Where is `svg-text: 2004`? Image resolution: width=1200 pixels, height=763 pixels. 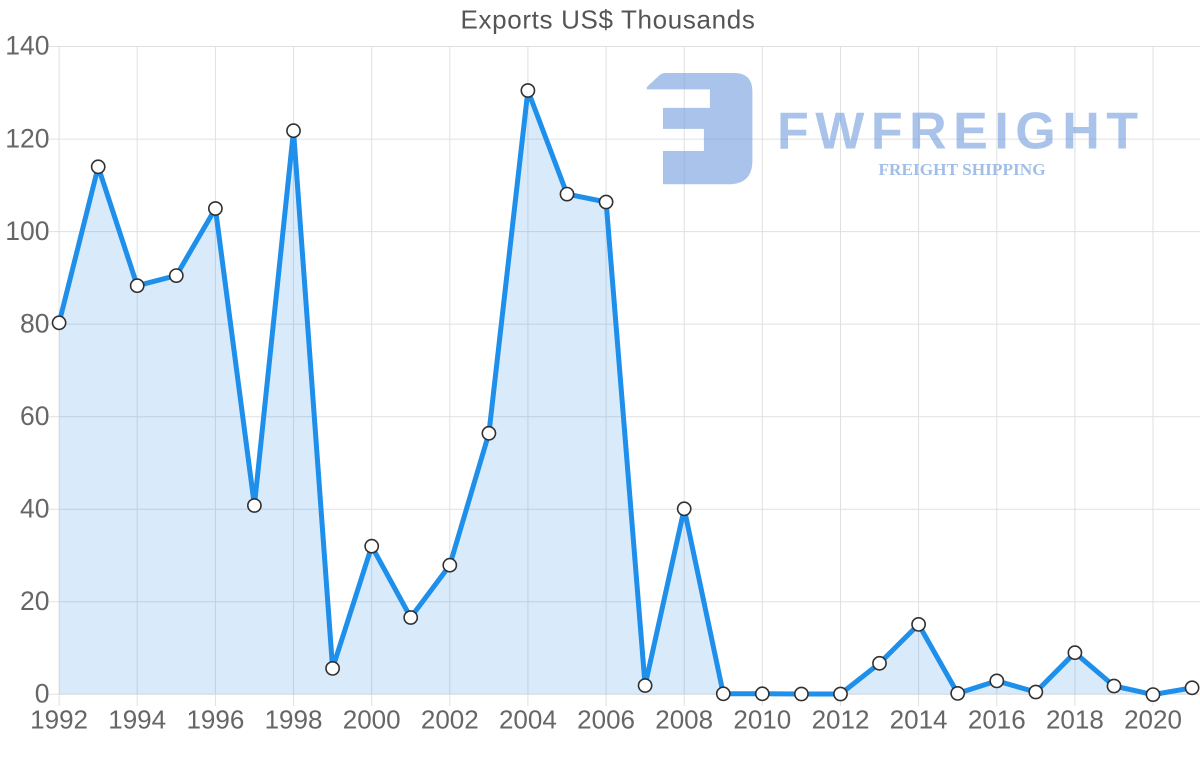
svg-text: 2004 is located at coordinates (528, 720).